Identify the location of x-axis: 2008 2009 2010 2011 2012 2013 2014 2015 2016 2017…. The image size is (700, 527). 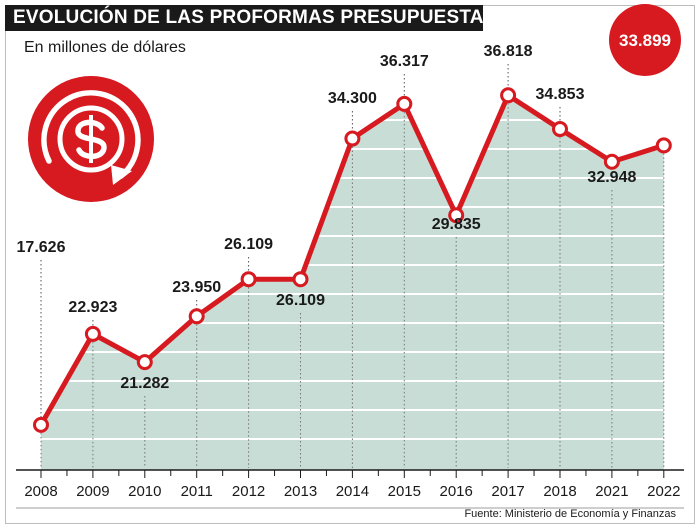
(350, 489).